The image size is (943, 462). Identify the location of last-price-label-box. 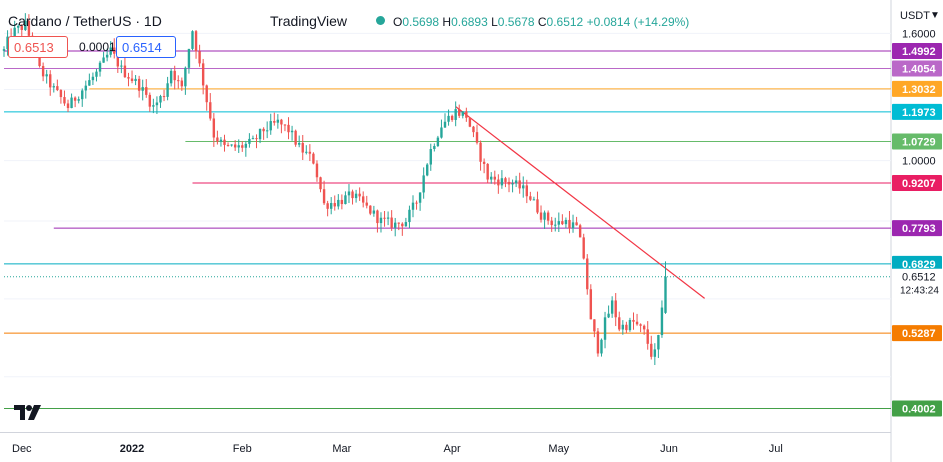
(917, 283).